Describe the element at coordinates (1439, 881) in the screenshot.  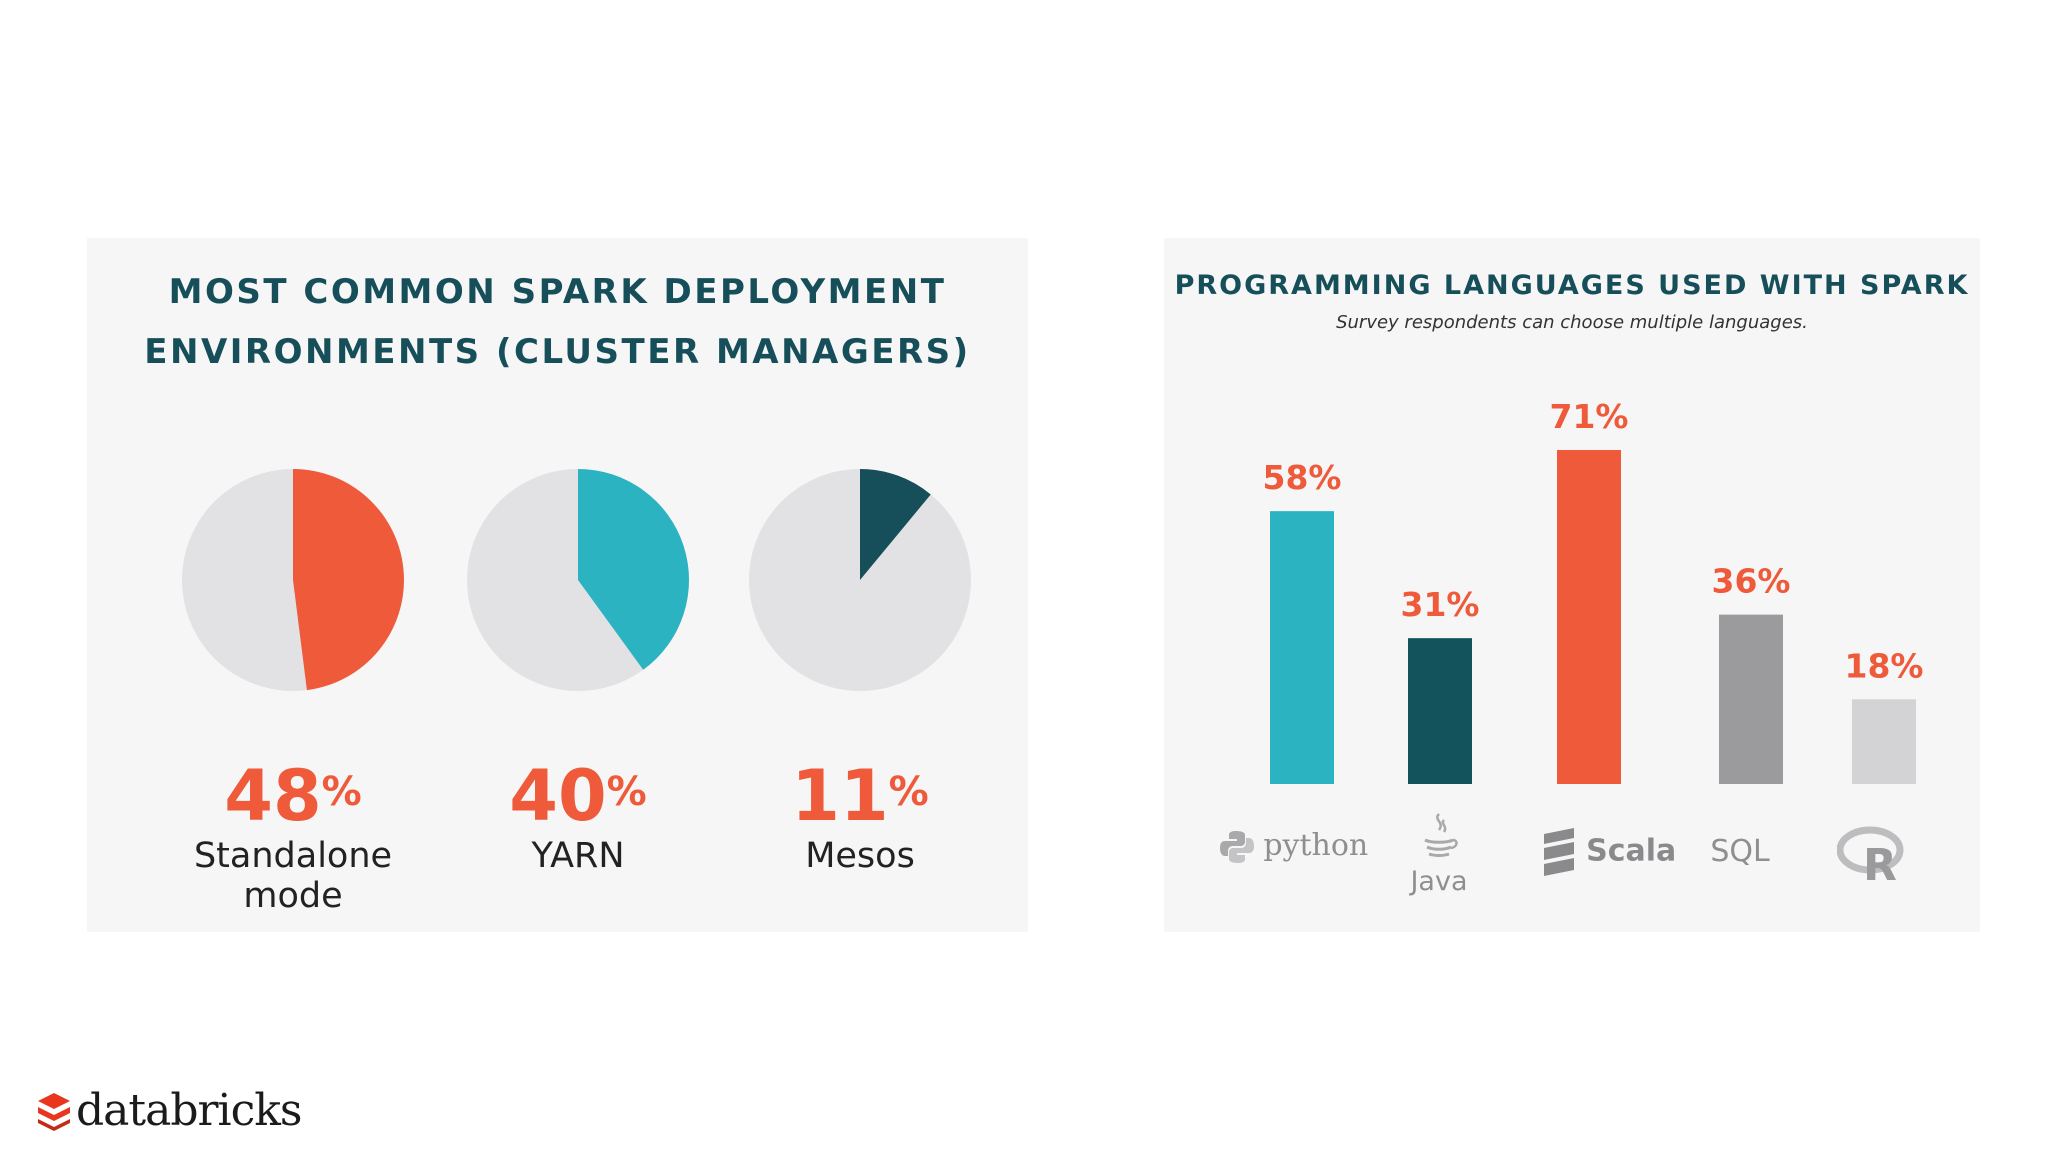
I see `category-text-java: Java` at that location.